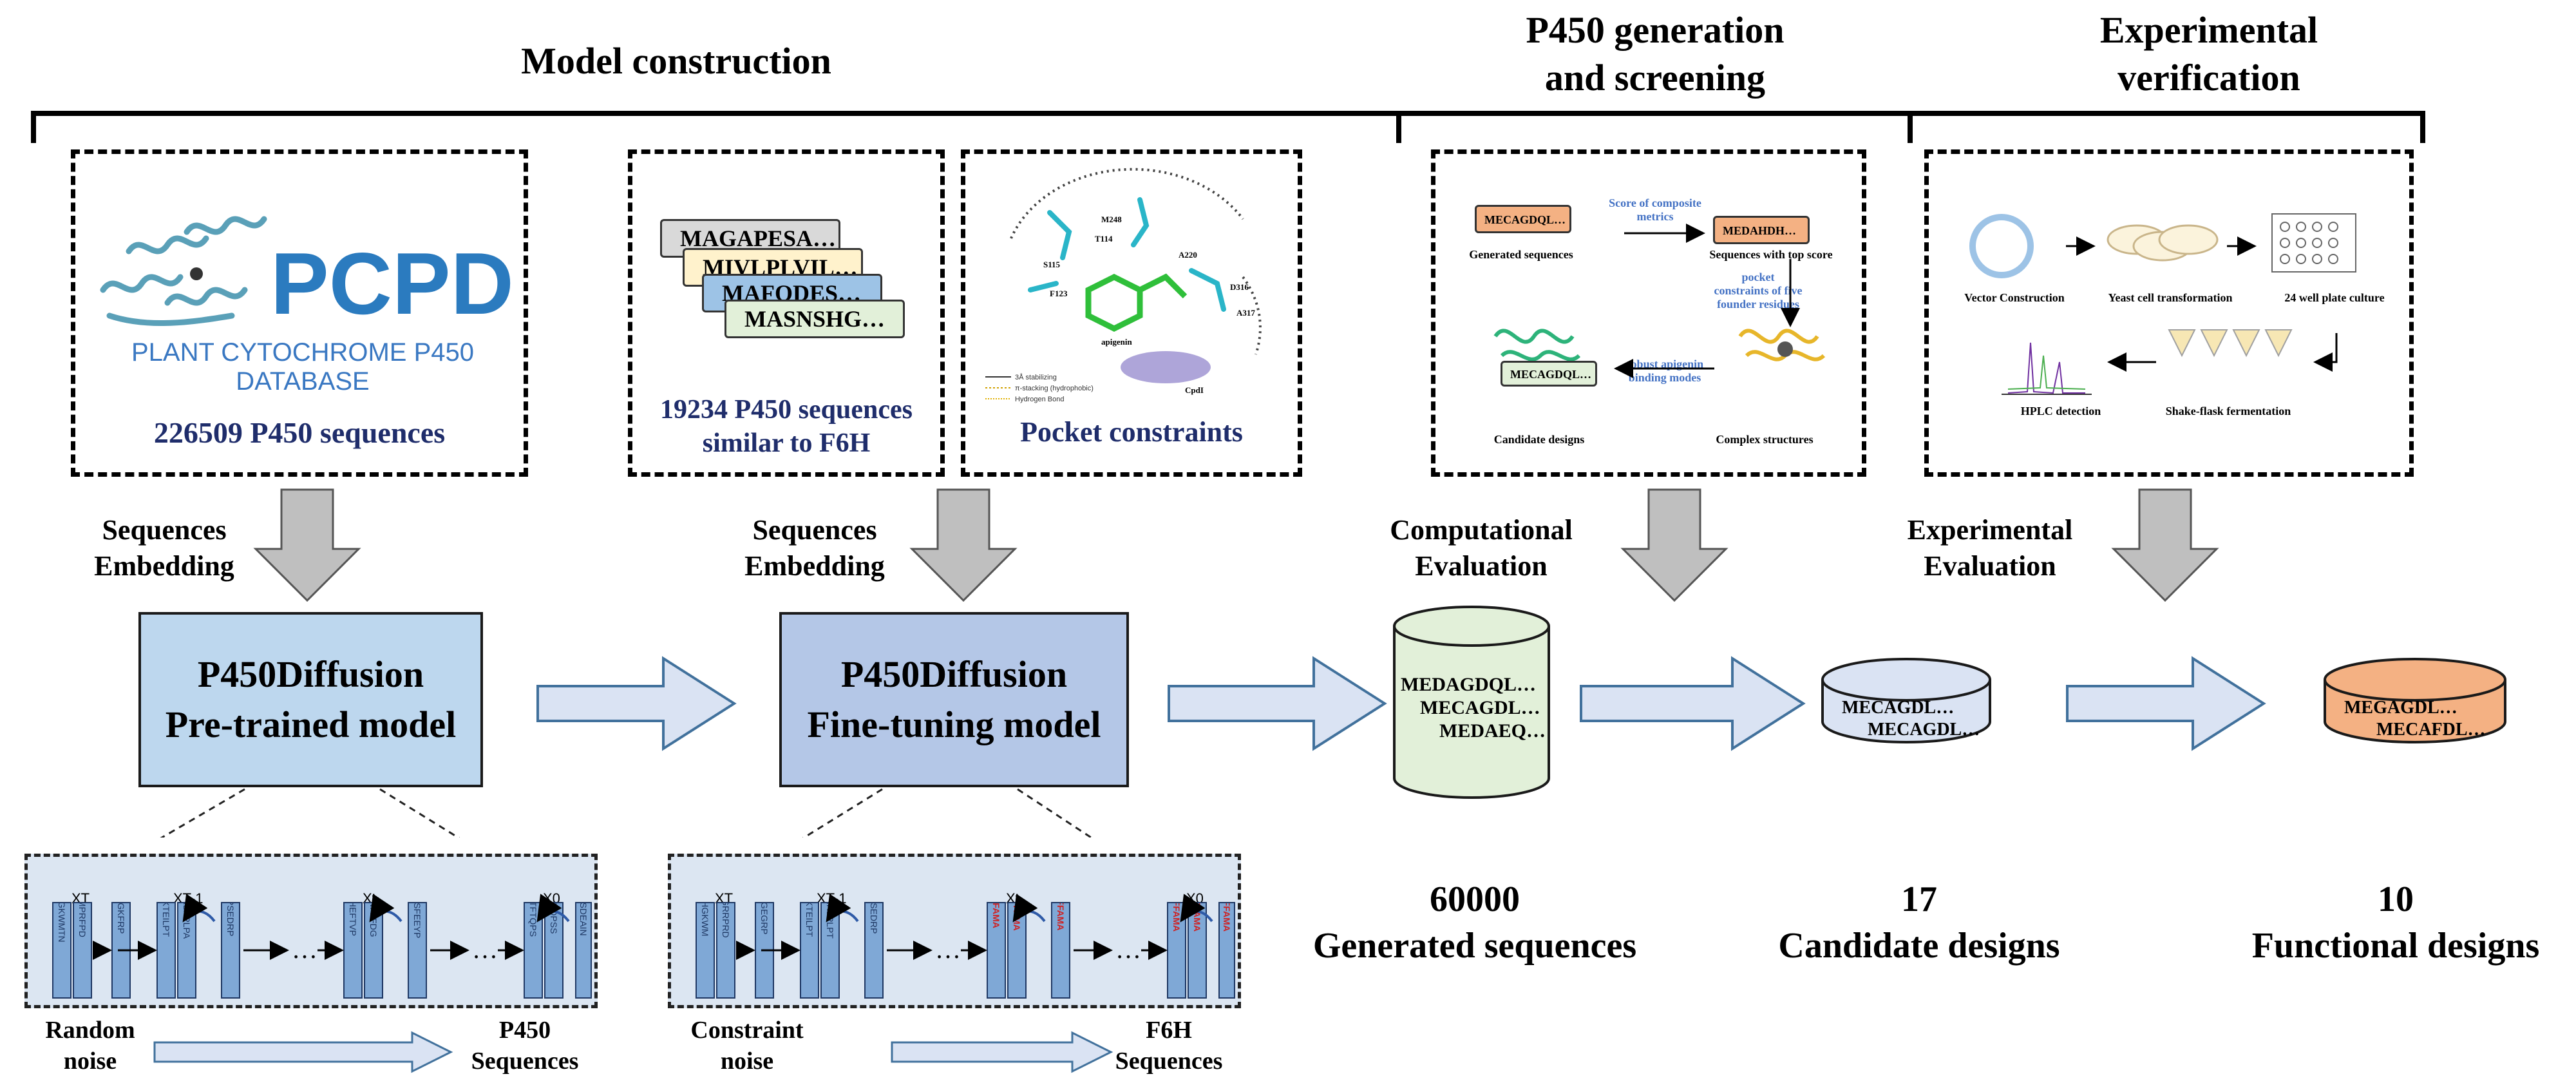 This screenshot has width=2576, height=1092. I want to click on computational-evaluation-line1: Computational, so click(1481, 530).